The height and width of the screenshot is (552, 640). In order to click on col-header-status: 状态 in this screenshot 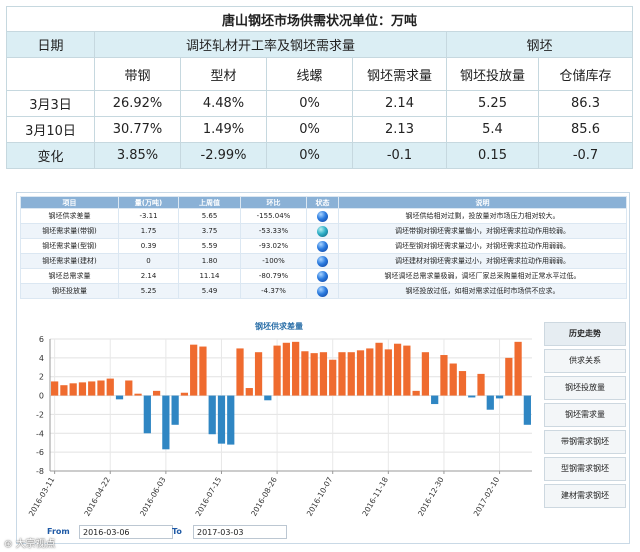, I will do `click(322, 202)`.